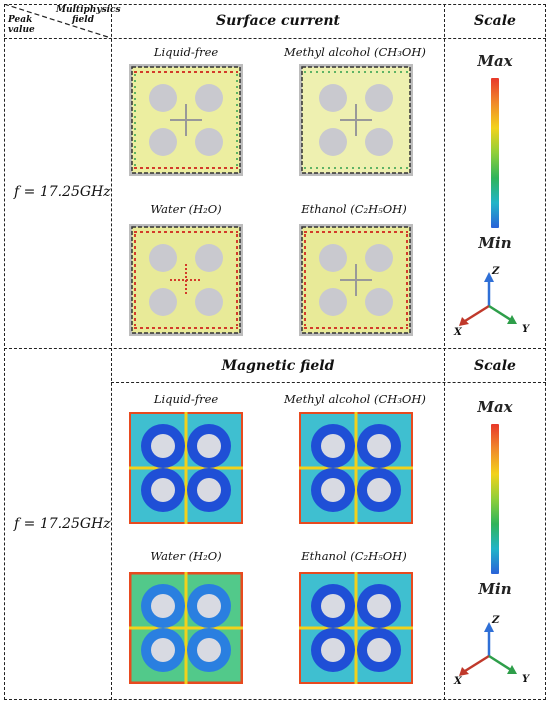  Describe the element at coordinates (356, 280) in the screenshot. I see `surface-current-ethanol-image` at that location.